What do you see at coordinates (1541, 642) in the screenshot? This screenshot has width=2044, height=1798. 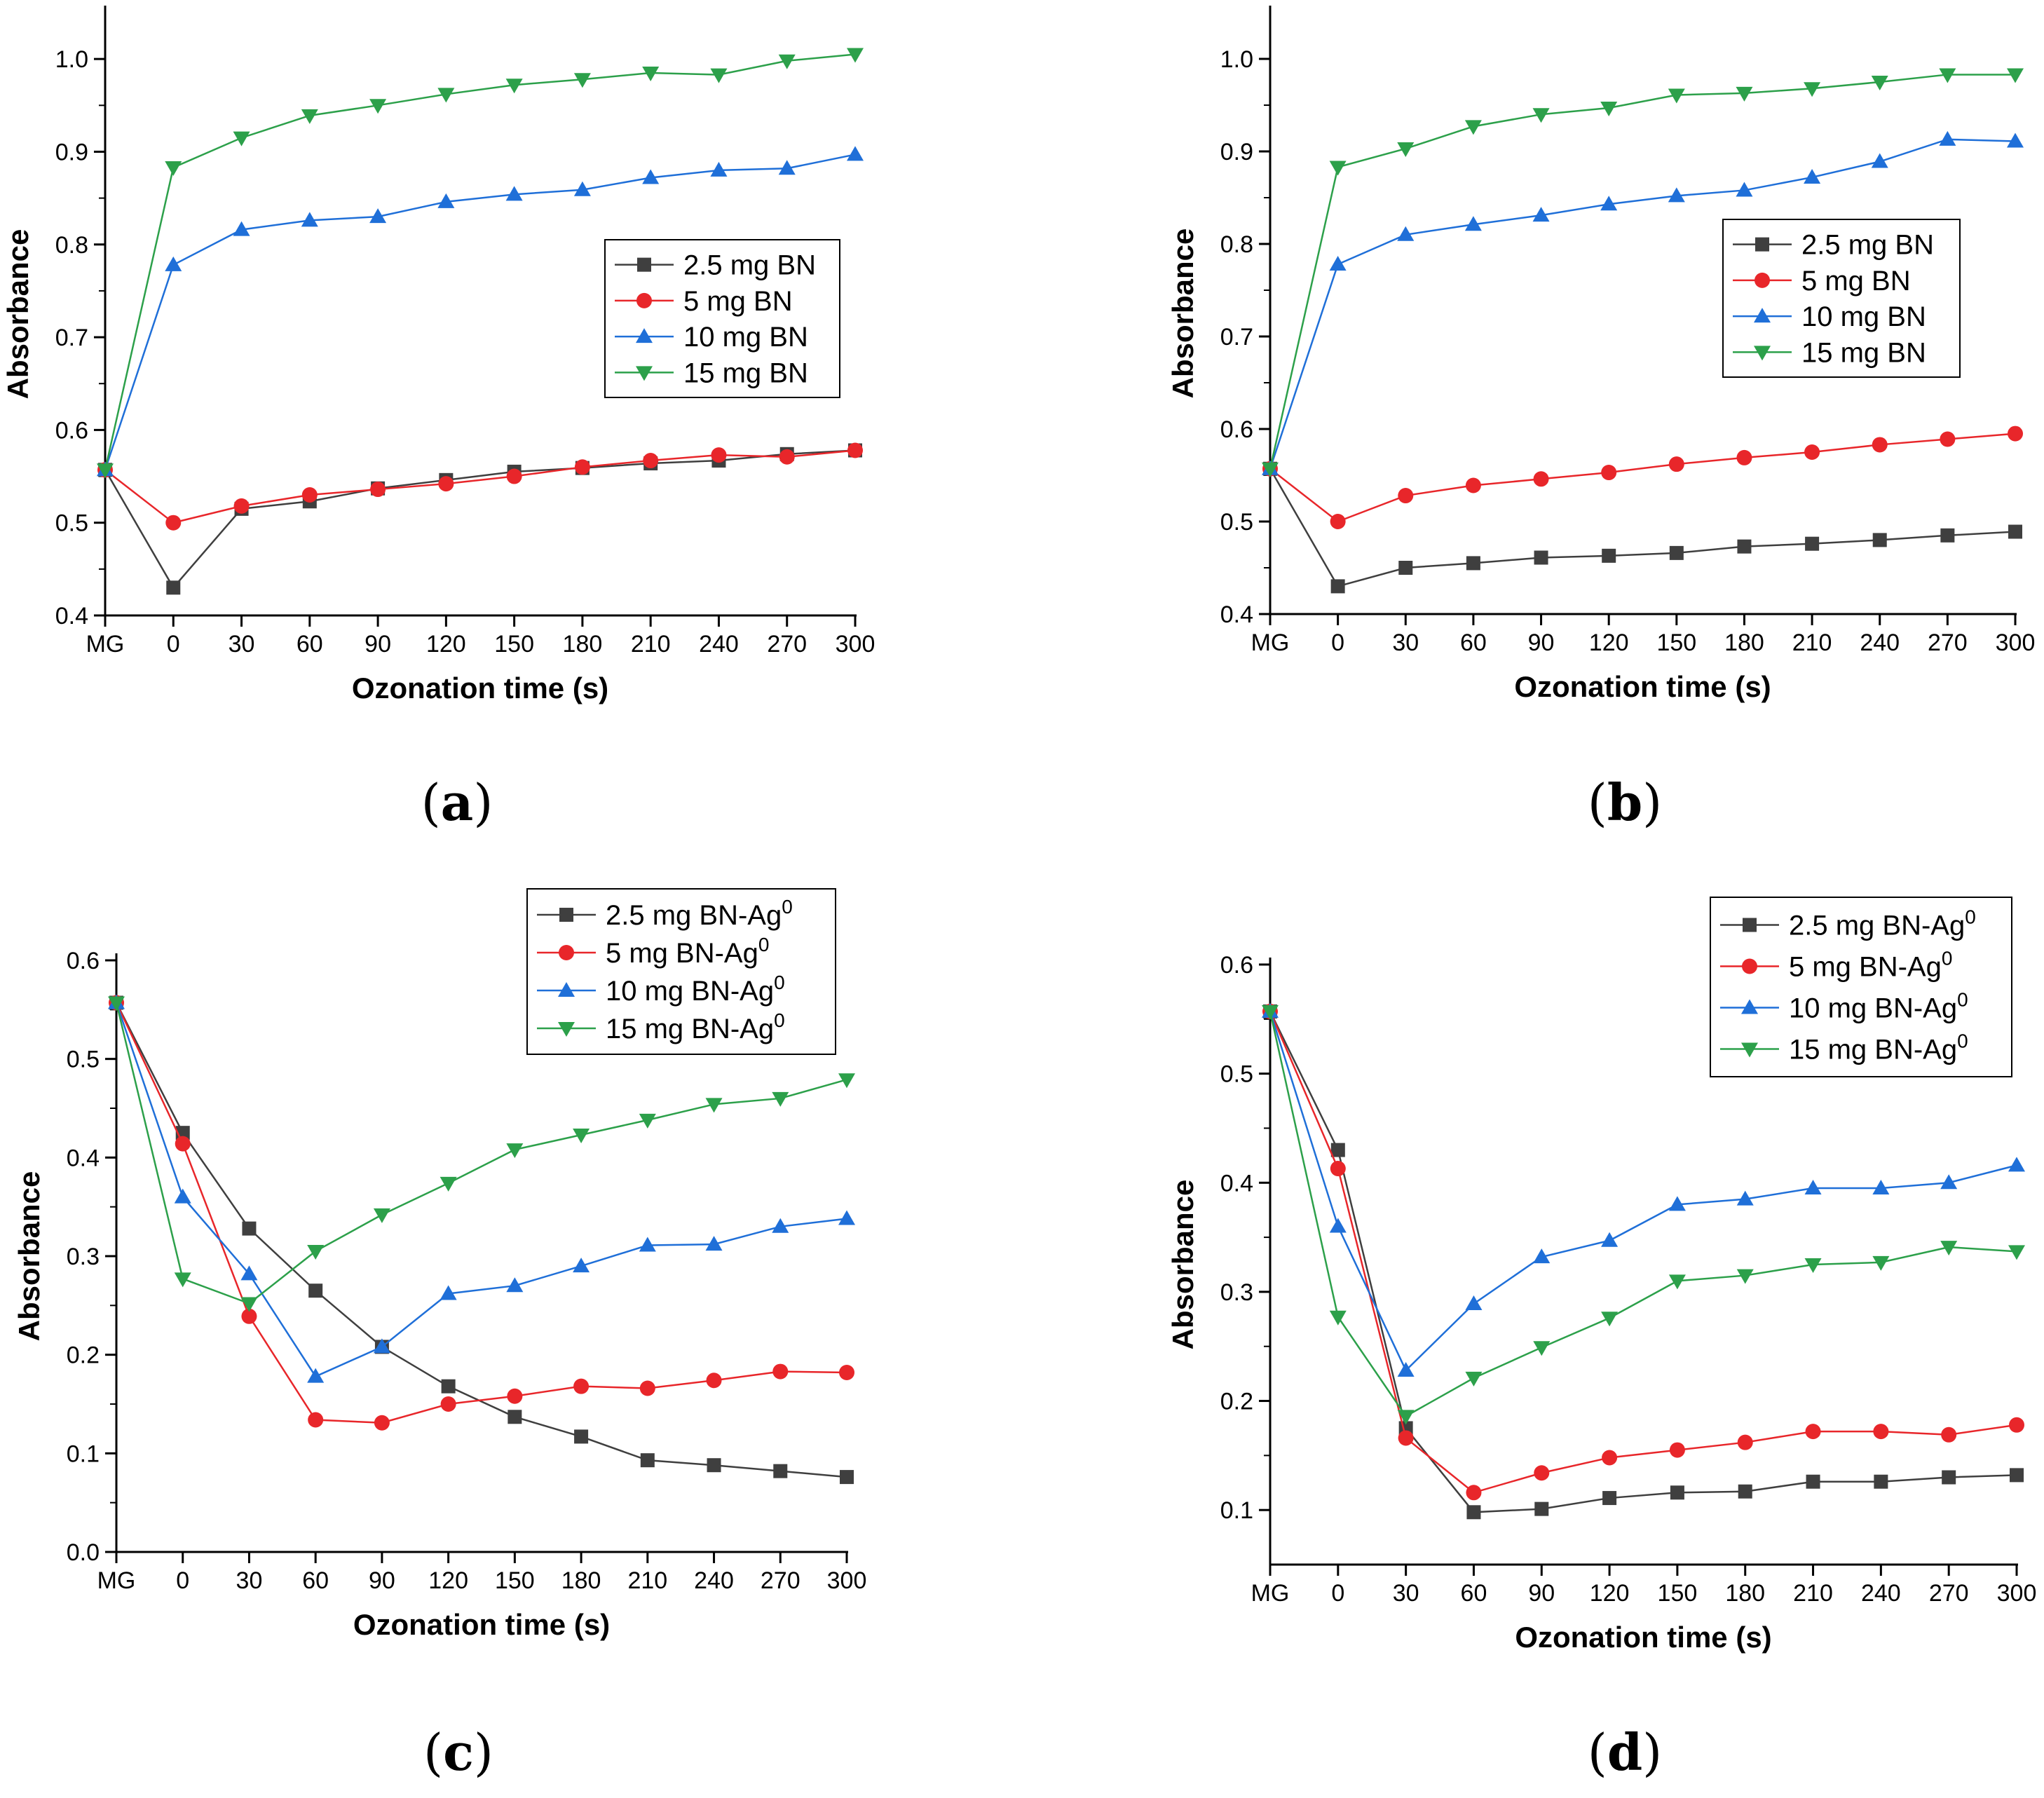 I see `x-tick-label: 90` at bounding box center [1541, 642].